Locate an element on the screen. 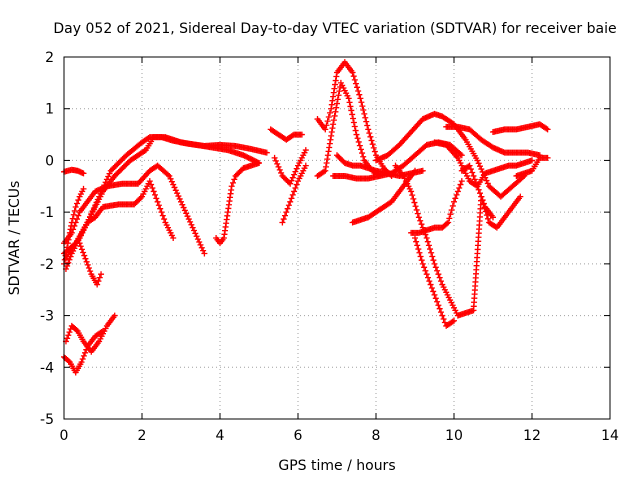  x-tick-label: 6 is located at coordinates (298, 436).